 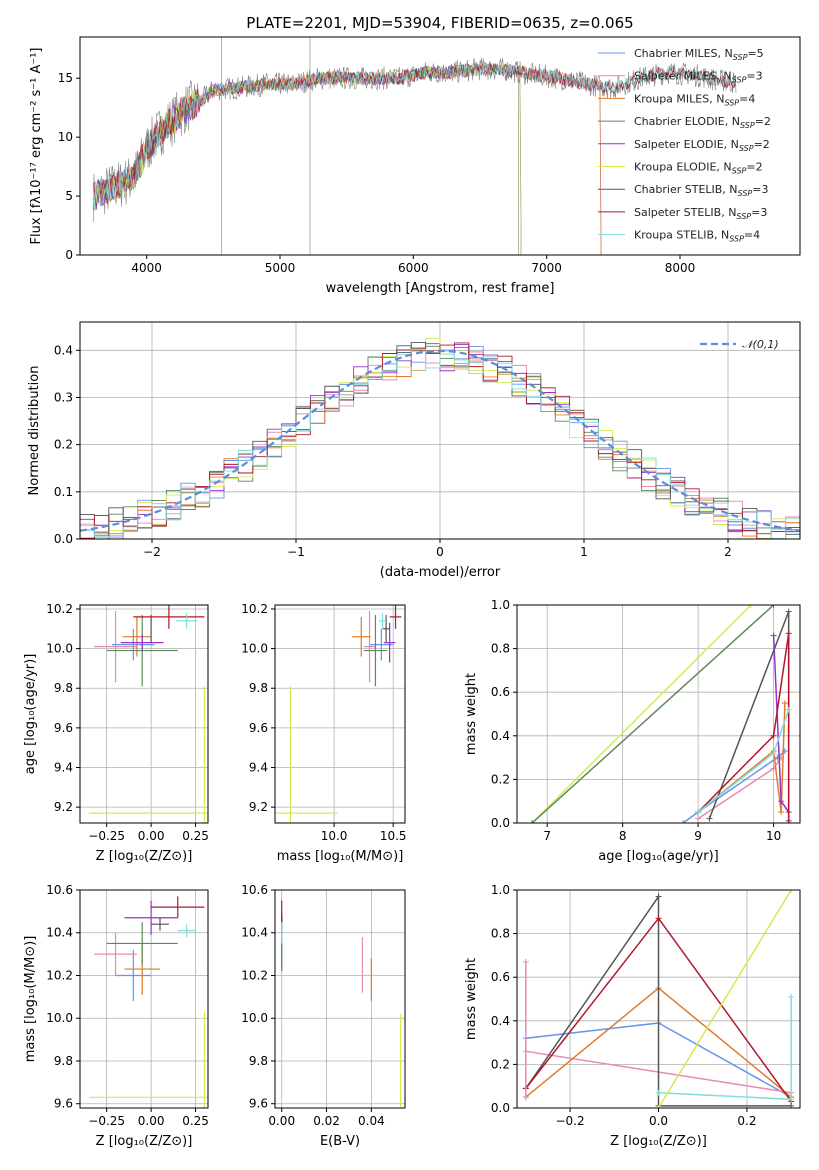 What do you see at coordinates (500, 736) in the screenshot?
I see `y-tick-label: 0.4` at bounding box center [500, 736].